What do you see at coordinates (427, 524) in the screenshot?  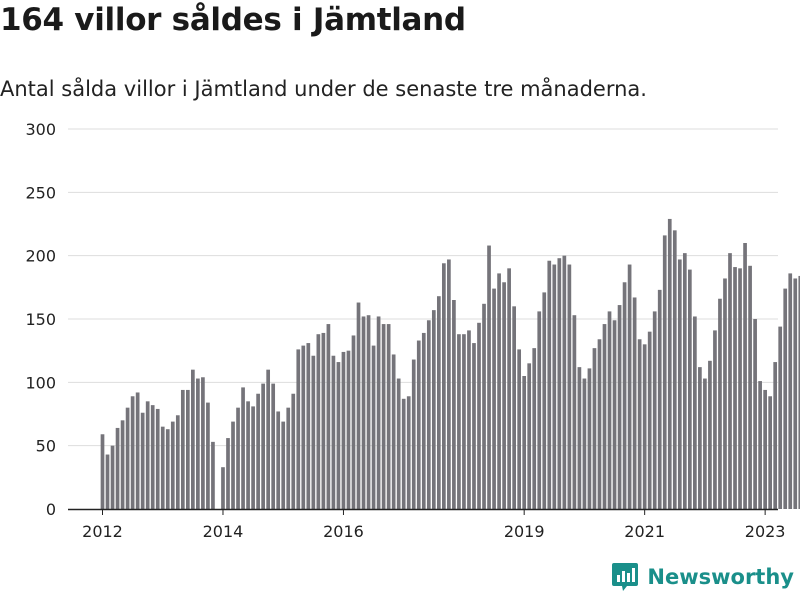 I see `x-axis: 2012201420162019202120232025` at bounding box center [427, 524].